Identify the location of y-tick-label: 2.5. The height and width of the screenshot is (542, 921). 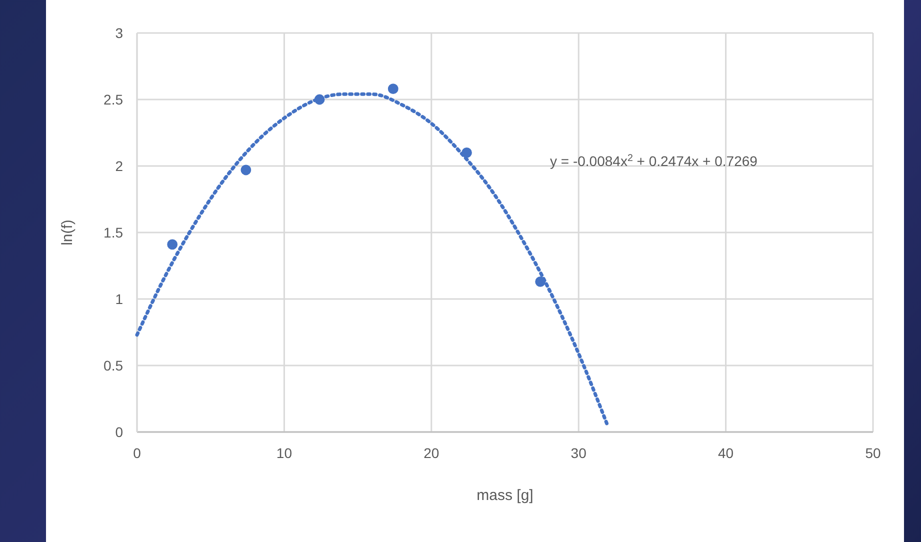
(114, 99).